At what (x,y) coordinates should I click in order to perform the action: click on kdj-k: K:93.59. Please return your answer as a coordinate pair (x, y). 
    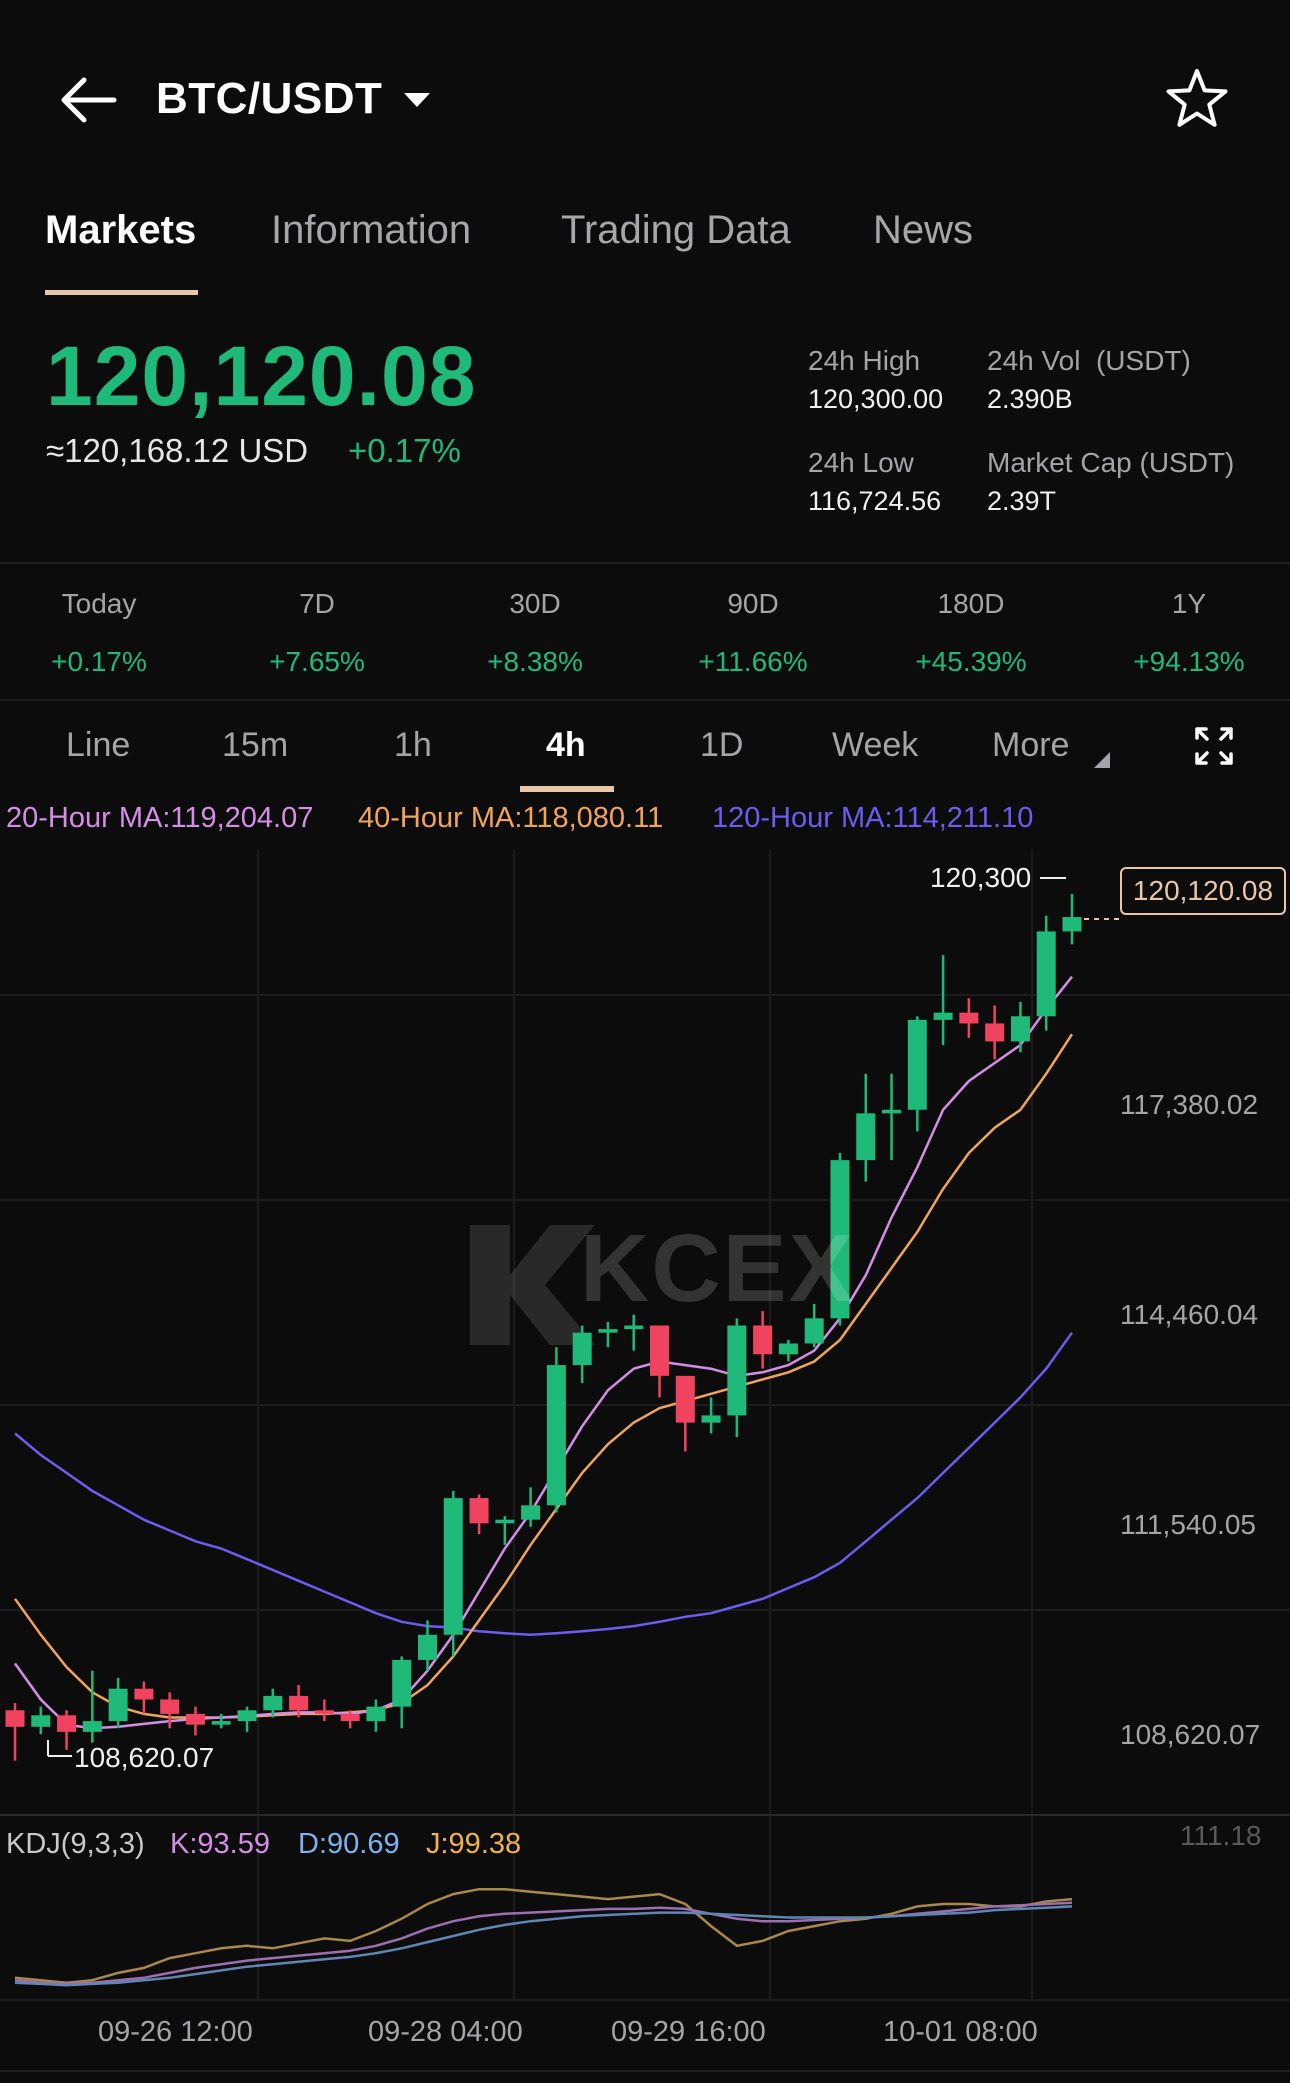
    Looking at the image, I should click on (220, 1844).